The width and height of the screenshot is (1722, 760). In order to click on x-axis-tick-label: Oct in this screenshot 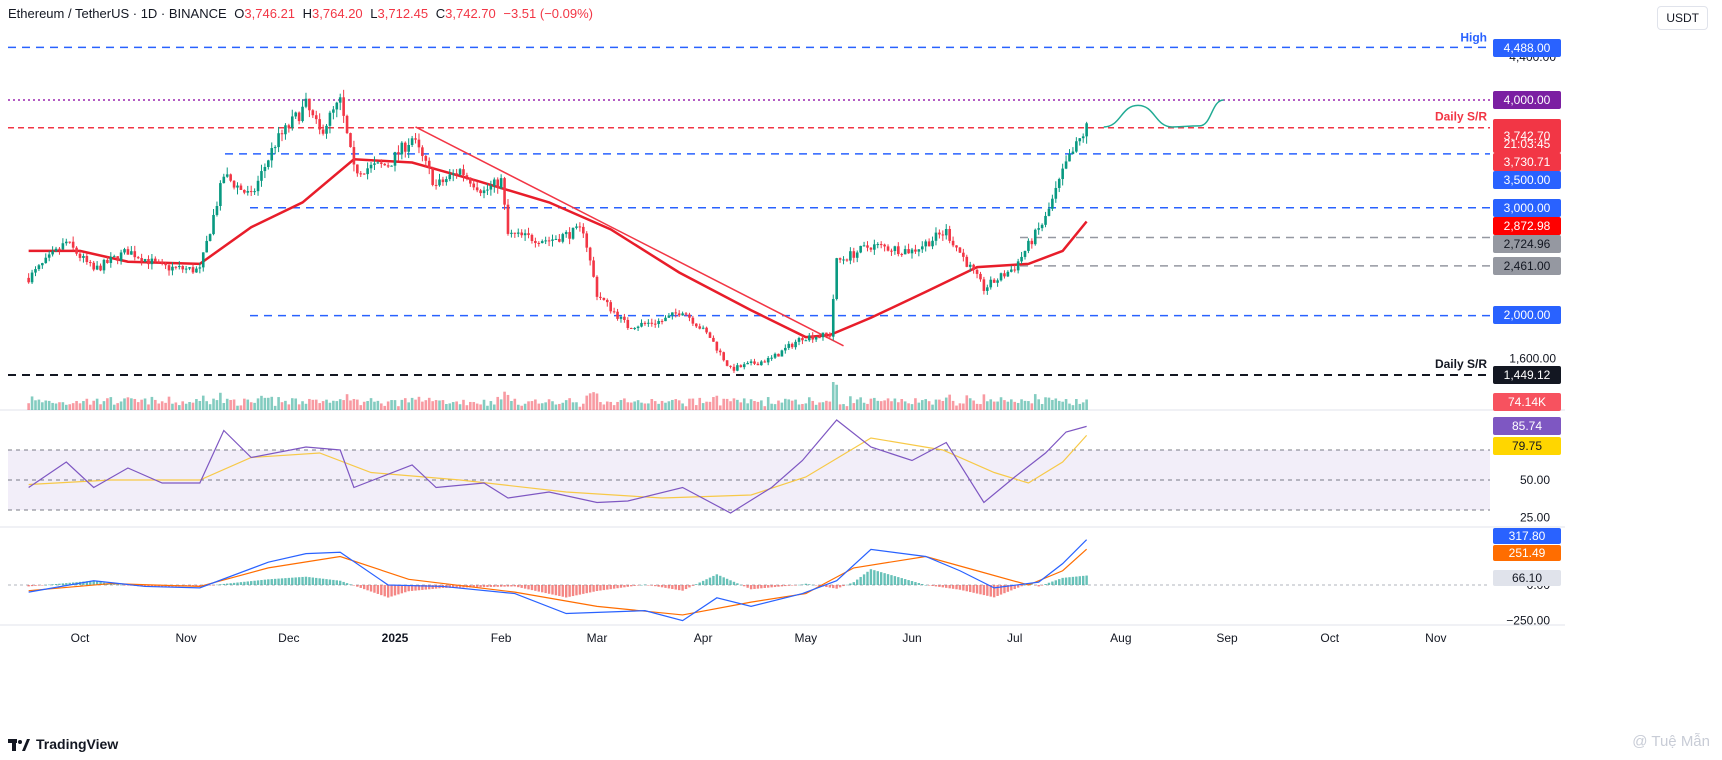, I will do `click(80, 638)`.